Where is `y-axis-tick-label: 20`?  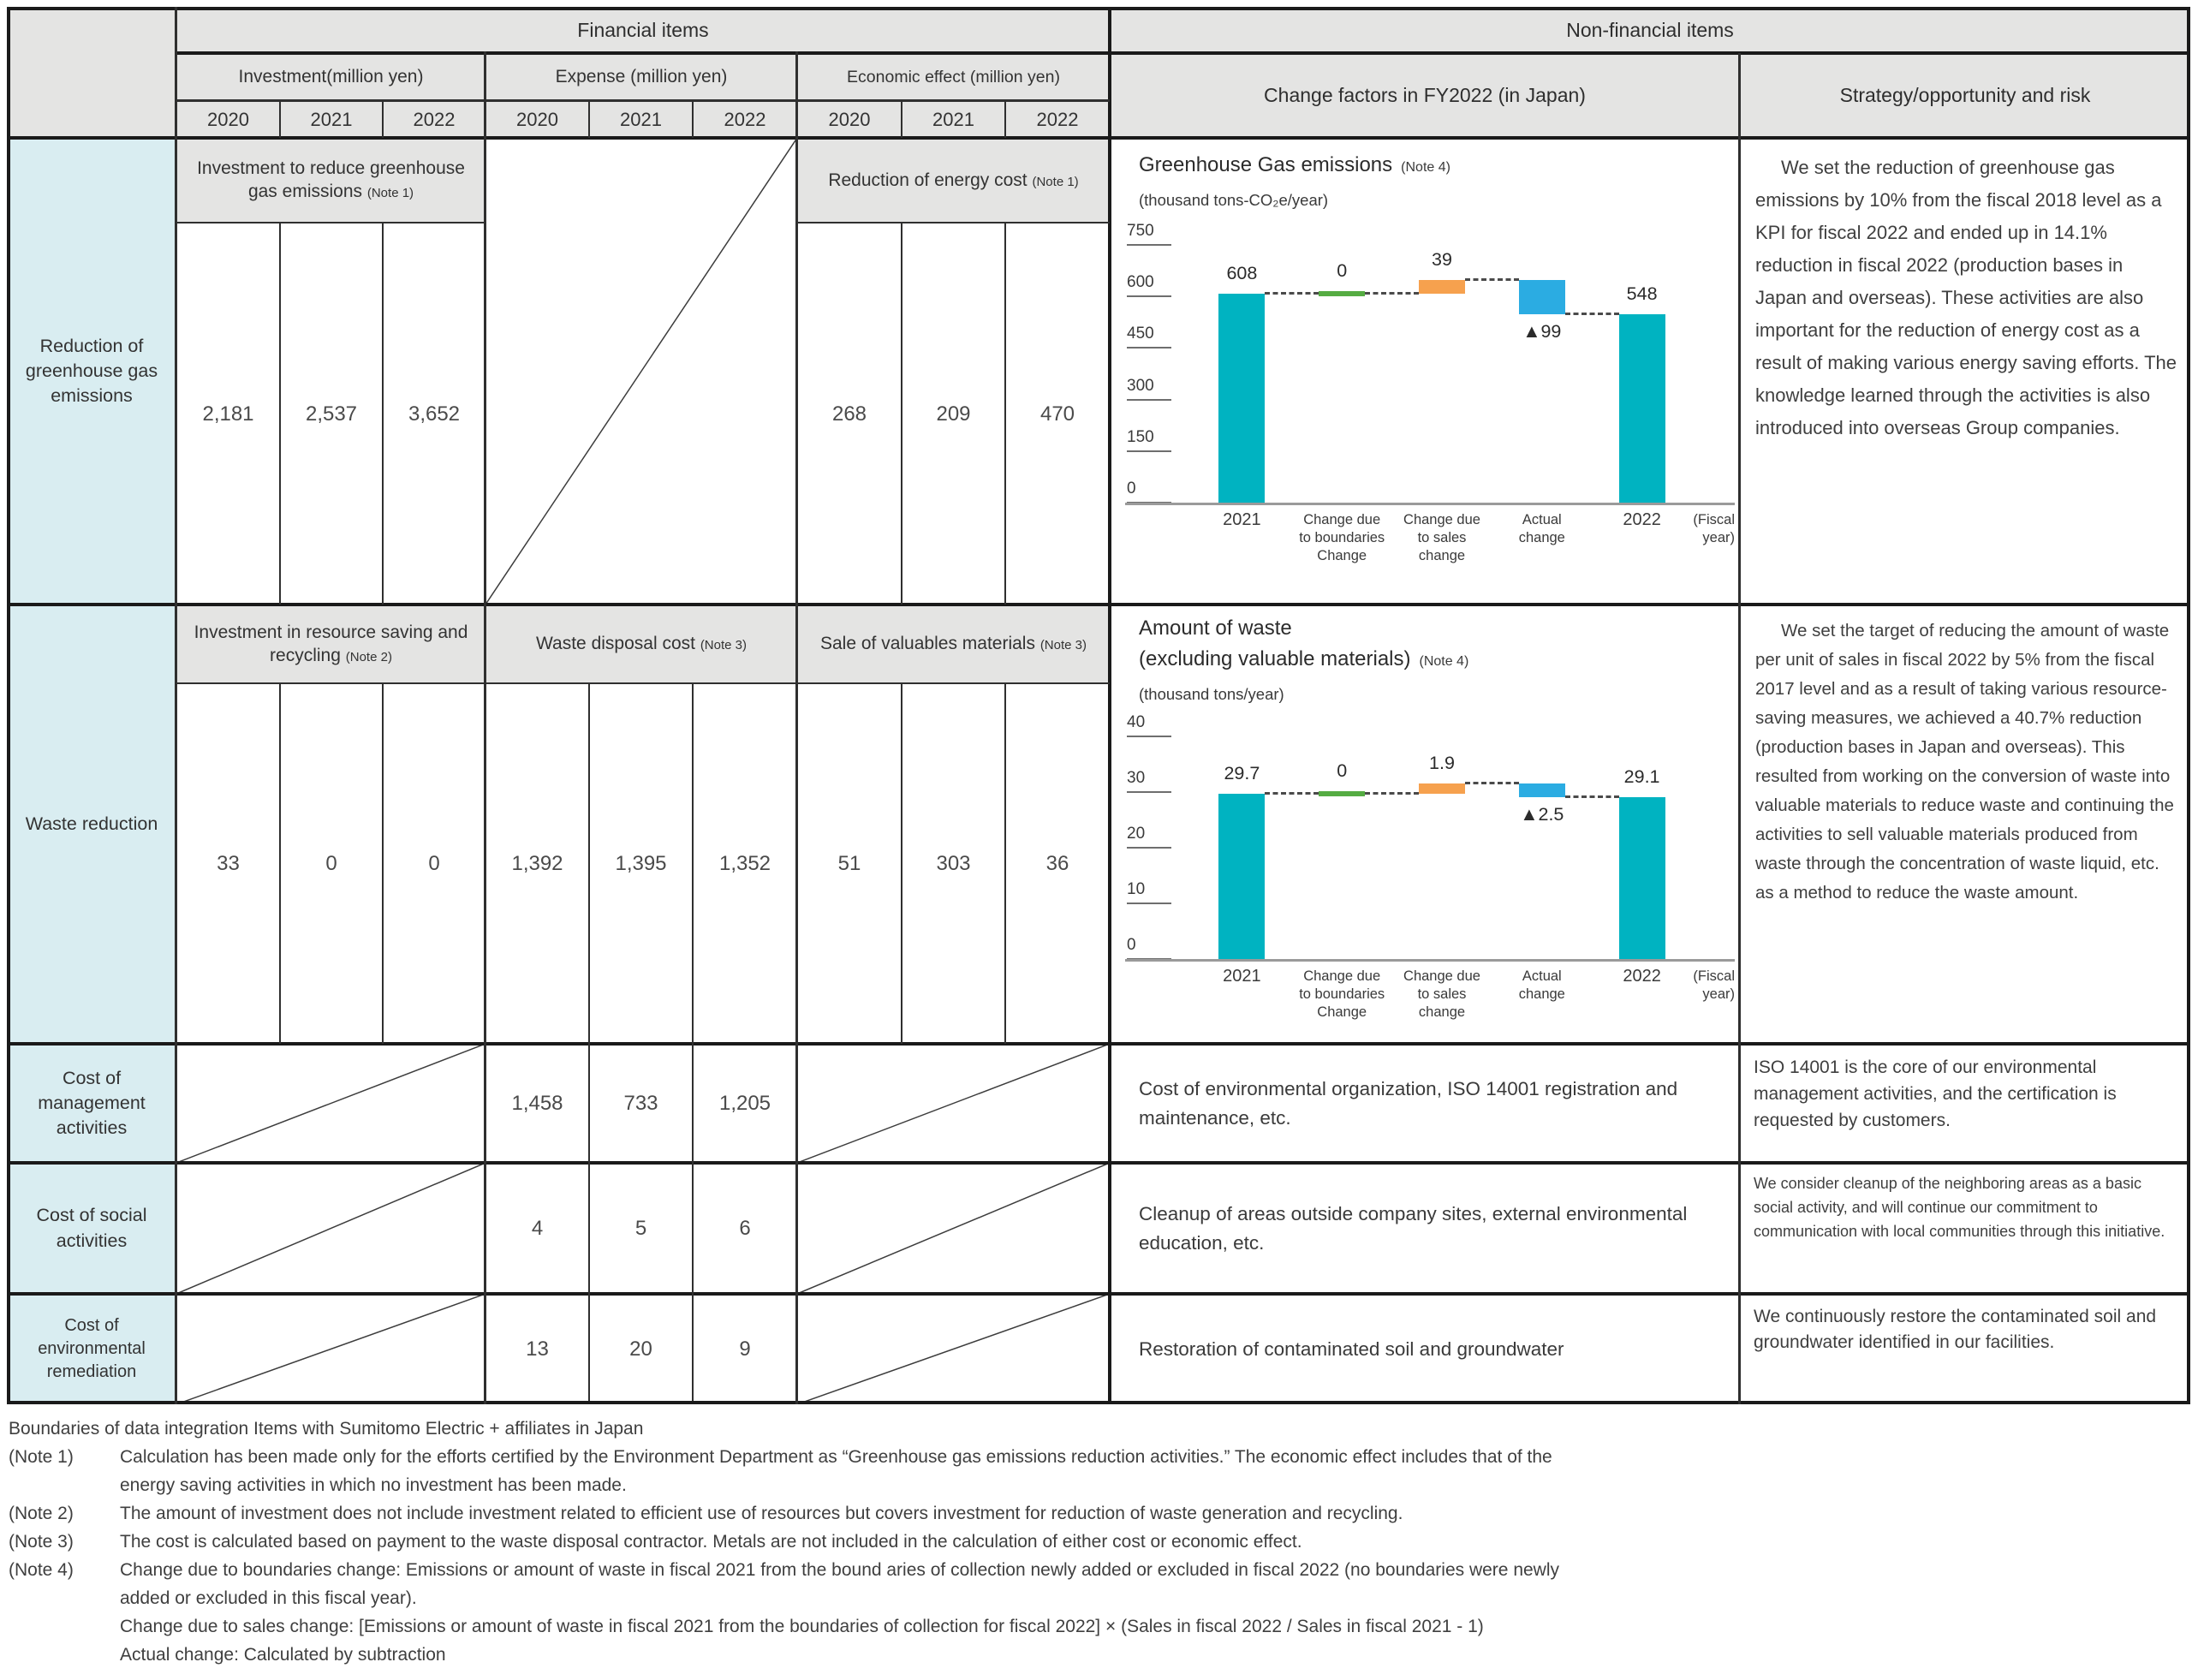 y-axis-tick-label: 20 is located at coordinates (1149, 837).